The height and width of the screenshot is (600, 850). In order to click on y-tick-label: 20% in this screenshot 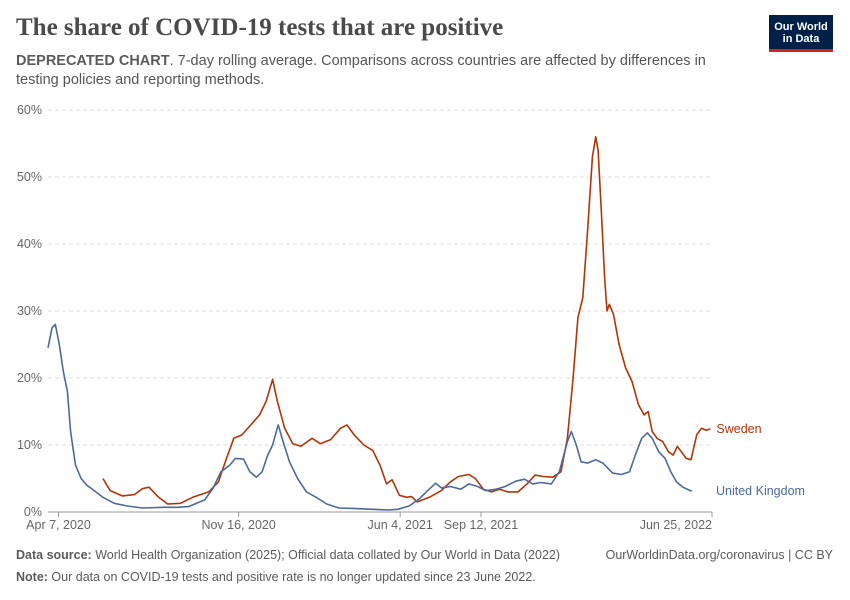, I will do `click(29, 378)`.